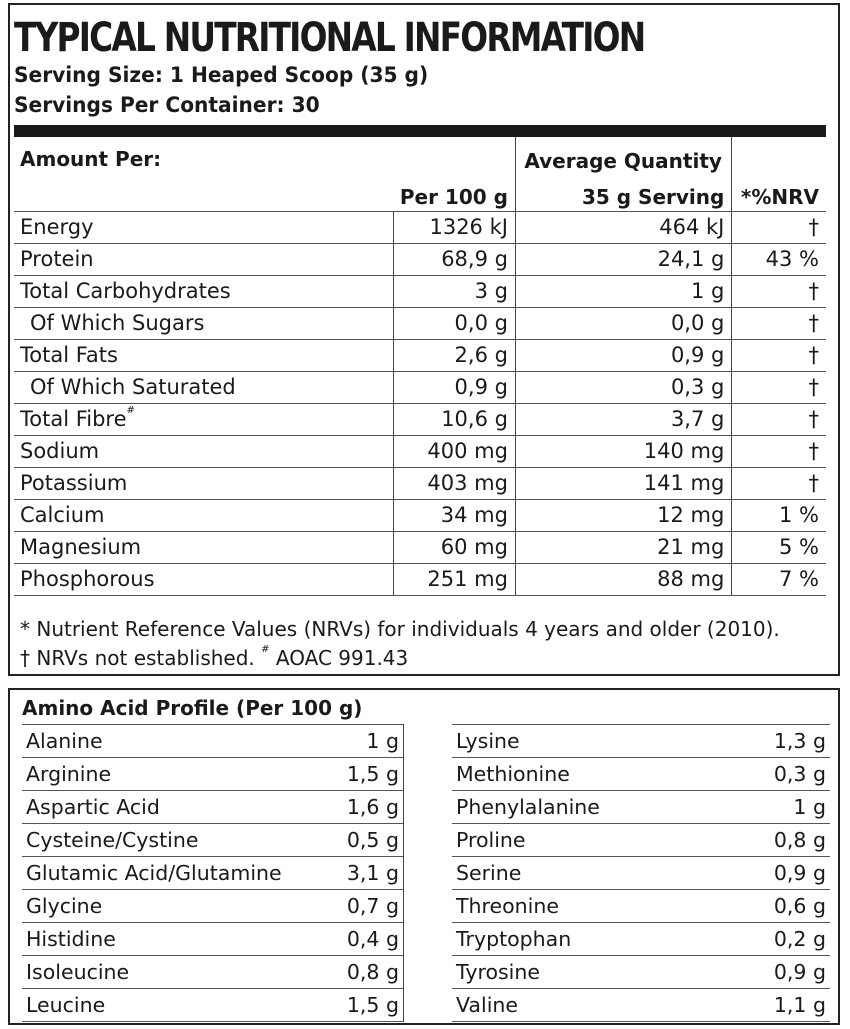  What do you see at coordinates (454, 546) in the screenshot?
I see `per-100g-value: 60 mg` at bounding box center [454, 546].